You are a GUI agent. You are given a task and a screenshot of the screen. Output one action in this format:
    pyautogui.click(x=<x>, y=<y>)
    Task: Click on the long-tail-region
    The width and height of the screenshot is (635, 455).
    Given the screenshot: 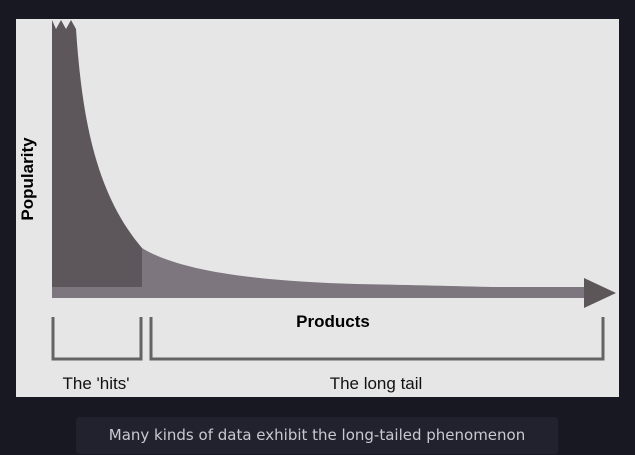 What is the action you would take?
    pyautogui.click(x=365, y=273)
    